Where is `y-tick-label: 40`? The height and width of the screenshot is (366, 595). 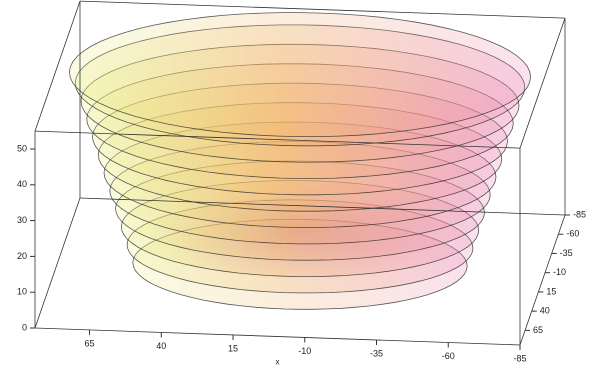 y-tick-label: 40 is located at coordinates (545, 311).